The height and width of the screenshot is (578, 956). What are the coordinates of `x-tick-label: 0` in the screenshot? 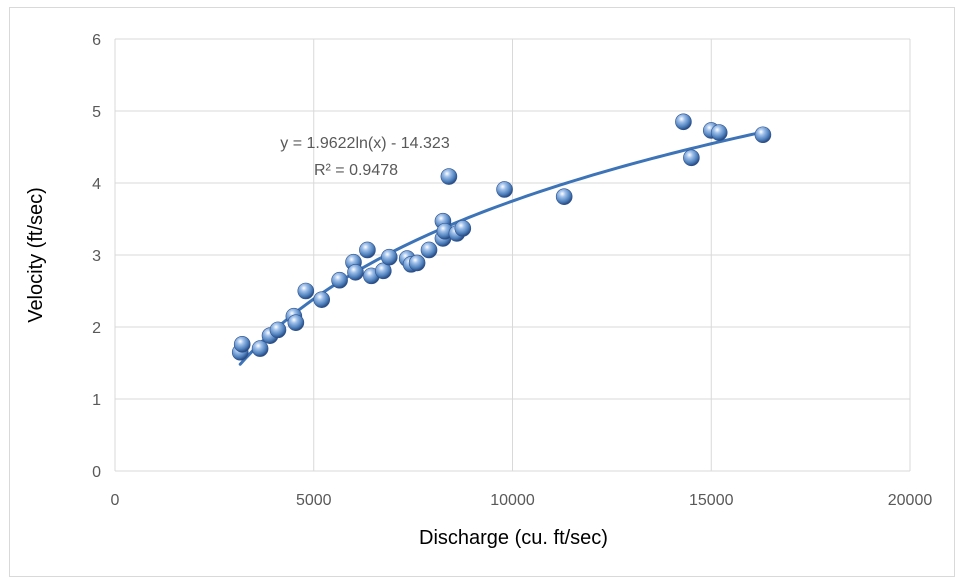 It's located at (115, 500).